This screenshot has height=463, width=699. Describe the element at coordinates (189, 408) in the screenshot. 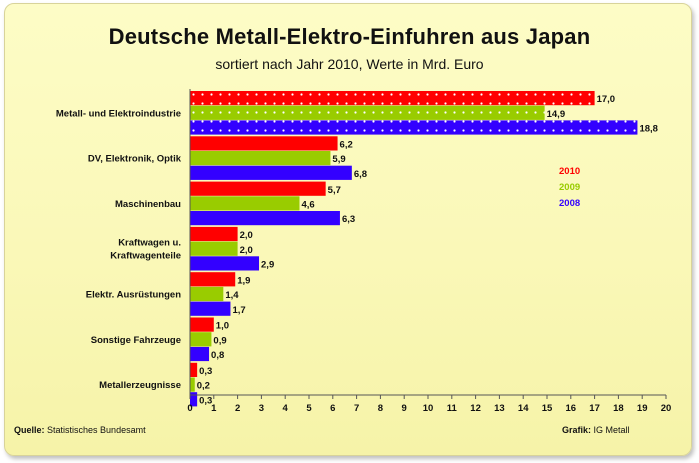

I see `x-tick-label: 0` at that location.